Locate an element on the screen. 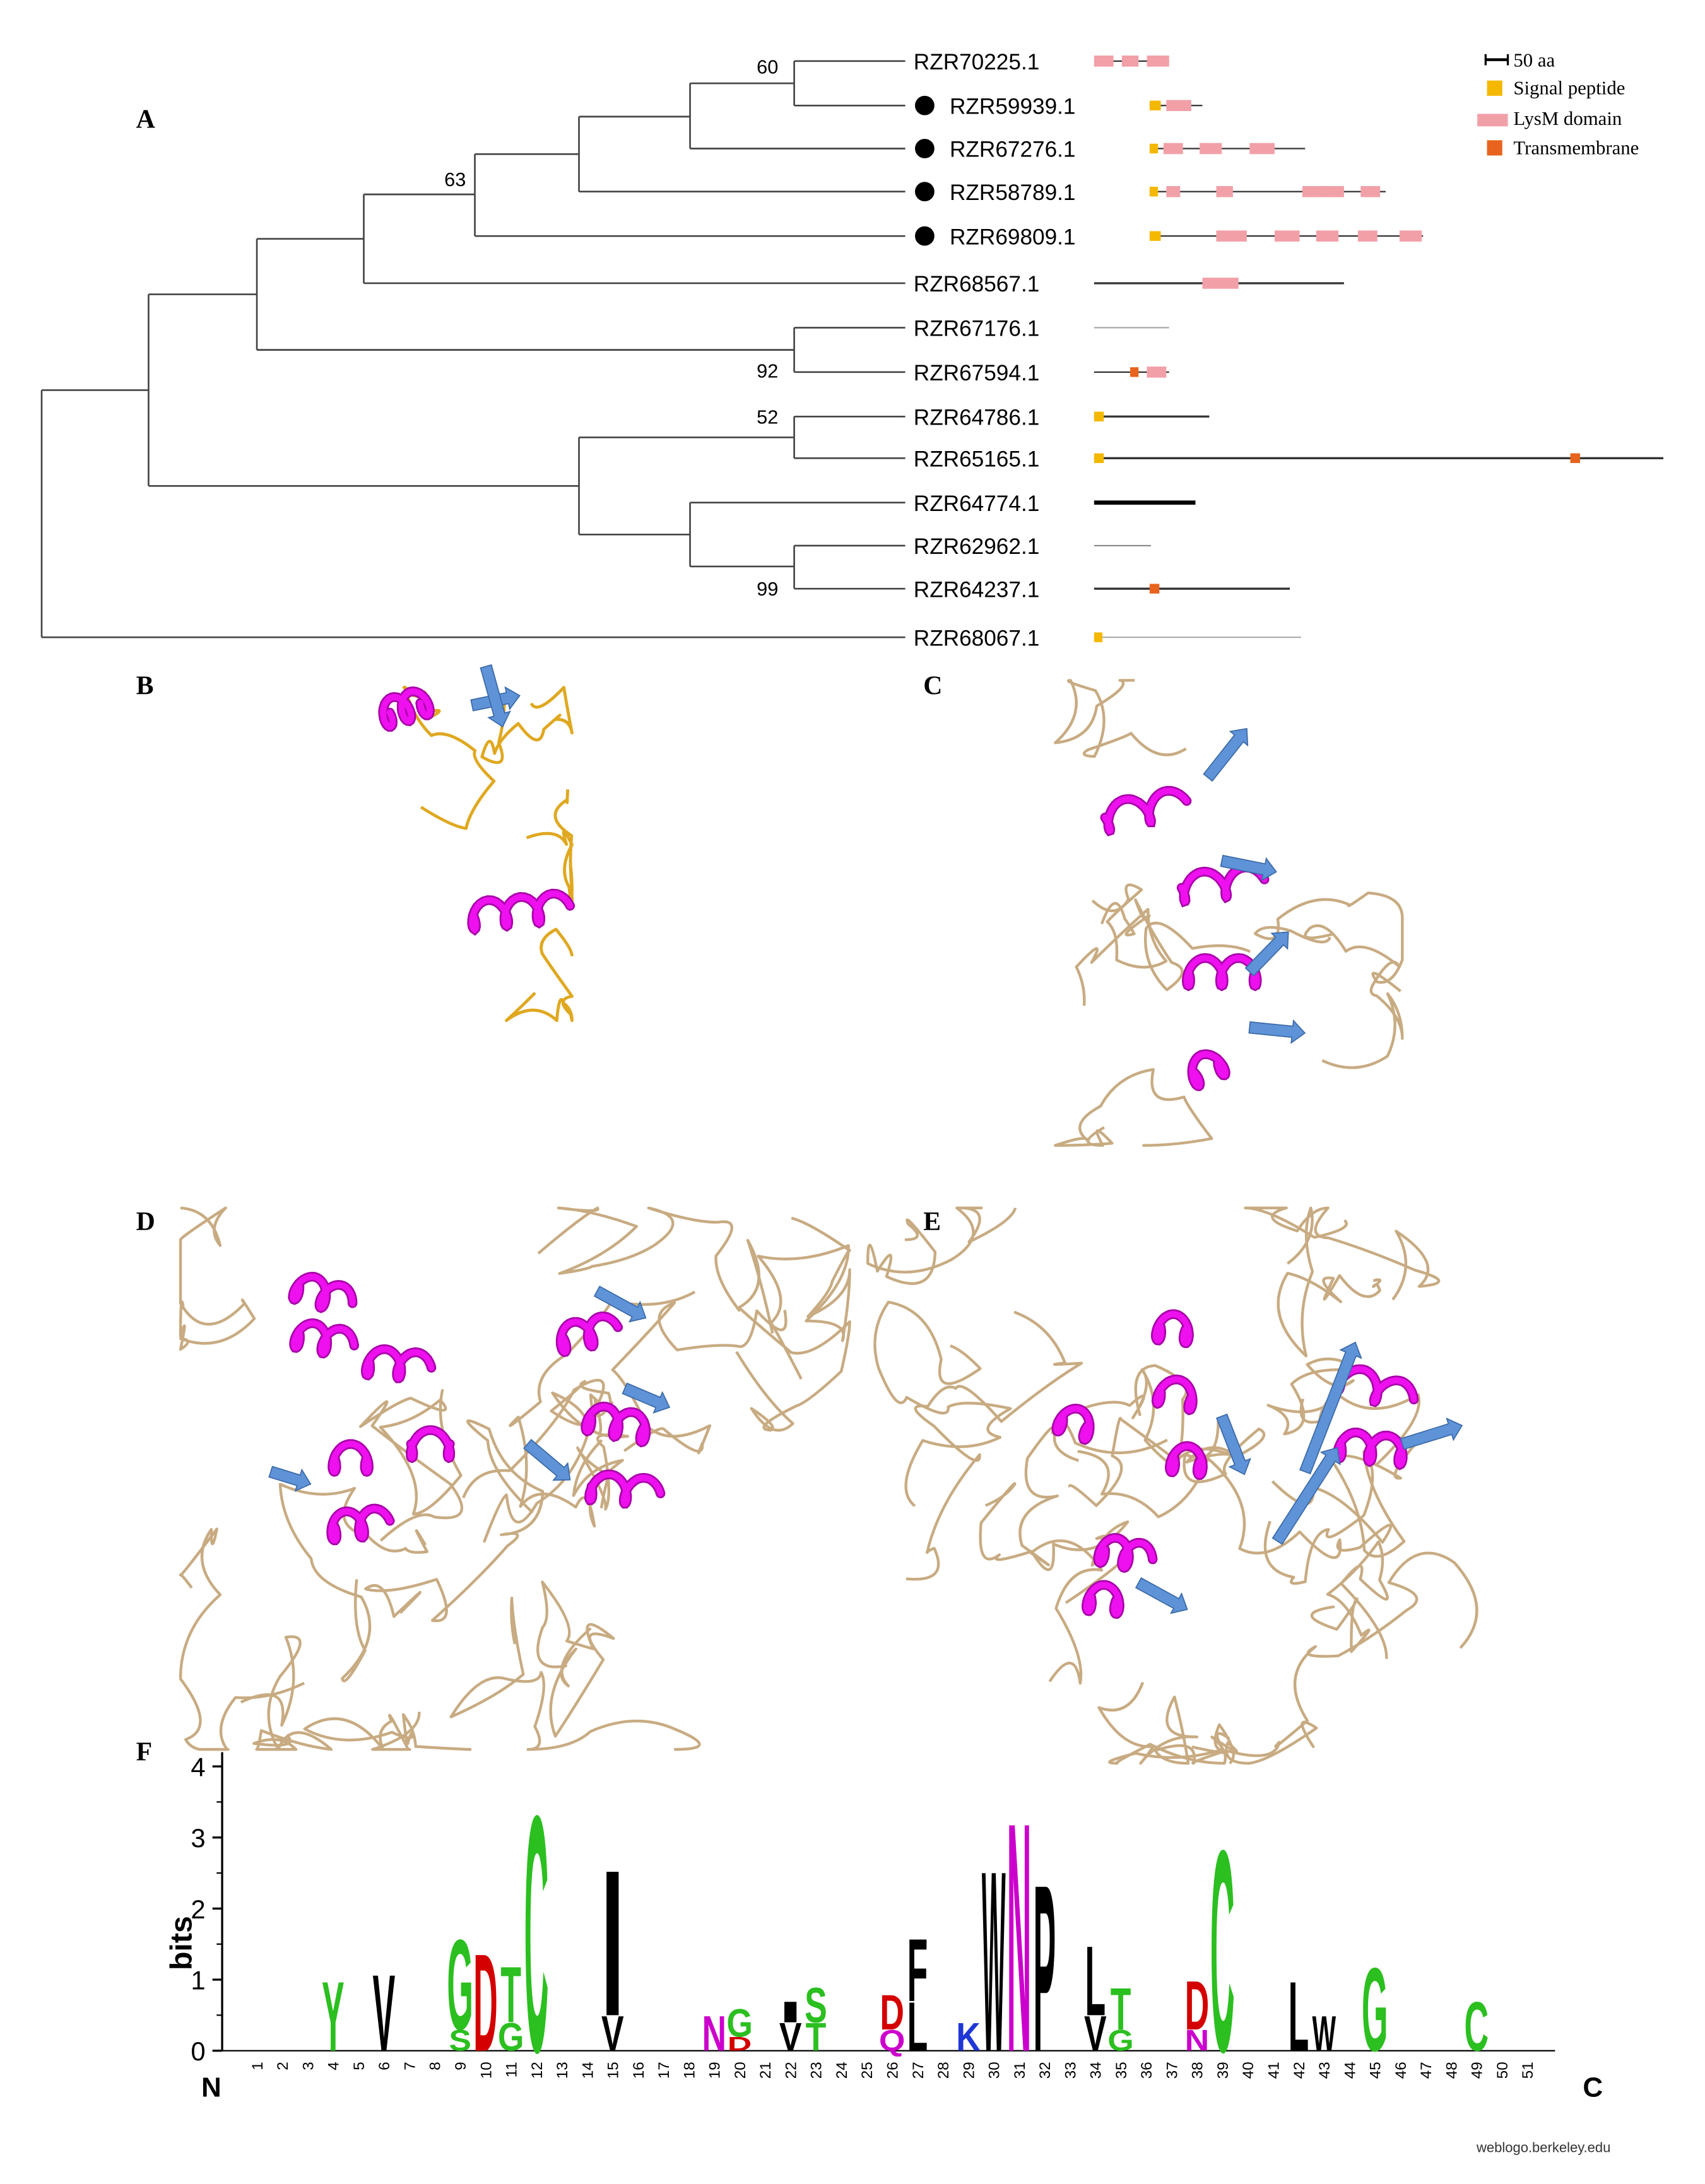 Image resolution: width=1705 pixels, height=2184 pixels. logo-letter: P is located at coordinates (1044, 1968).